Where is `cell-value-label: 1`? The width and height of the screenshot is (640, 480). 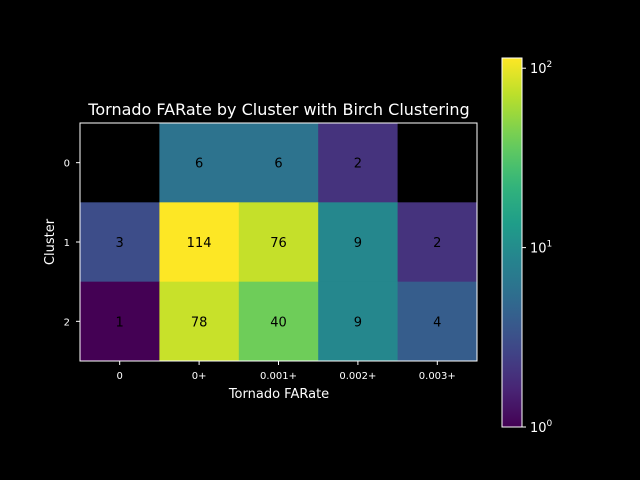
cell-value-label: 1 is located at coordinates (120, 322).